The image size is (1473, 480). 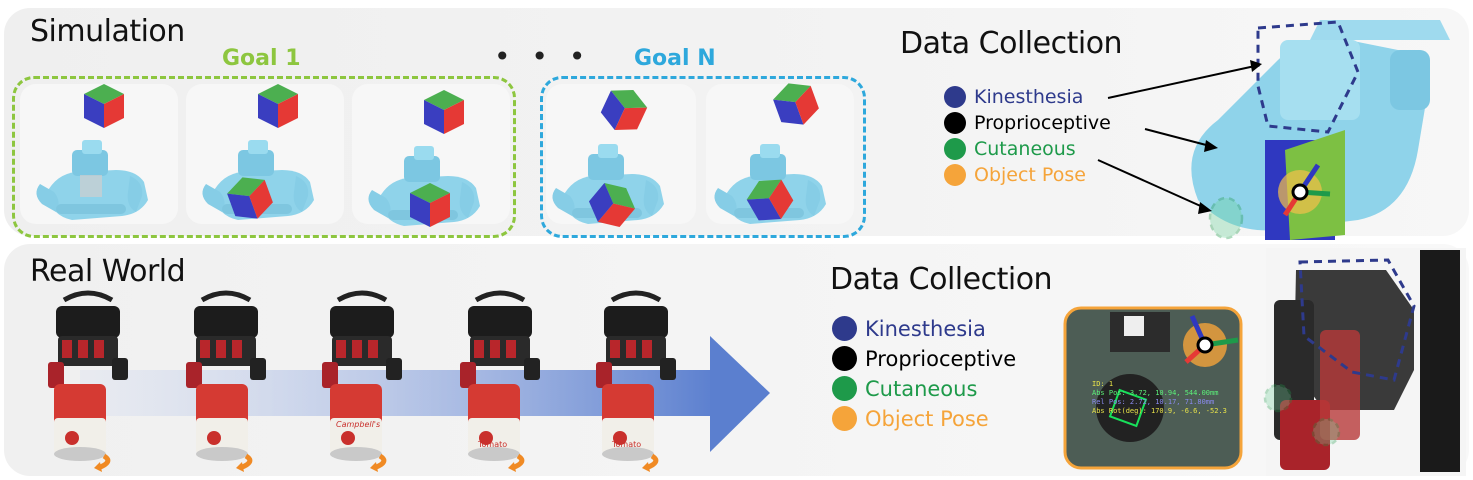 What do you see at coordinates (543, 56) in the screenshot?
I see `ellipsis: • • •` at bounding box center [543, 56].